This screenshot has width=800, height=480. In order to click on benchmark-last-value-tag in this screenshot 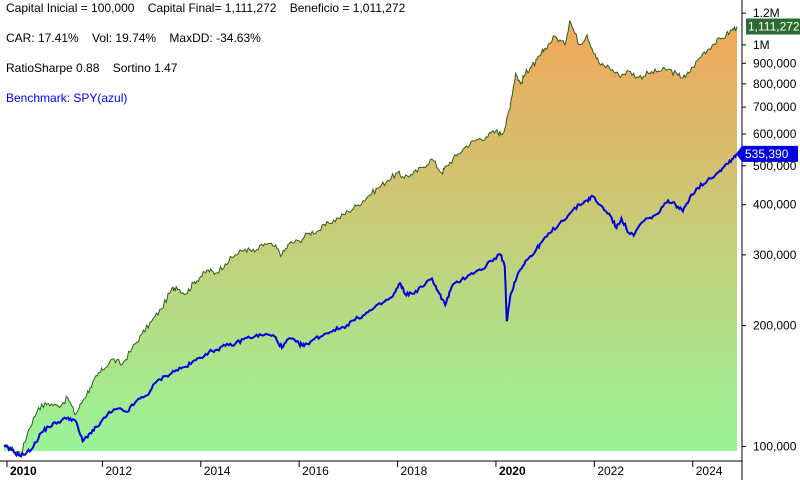, I will do `click(767, 153)`.